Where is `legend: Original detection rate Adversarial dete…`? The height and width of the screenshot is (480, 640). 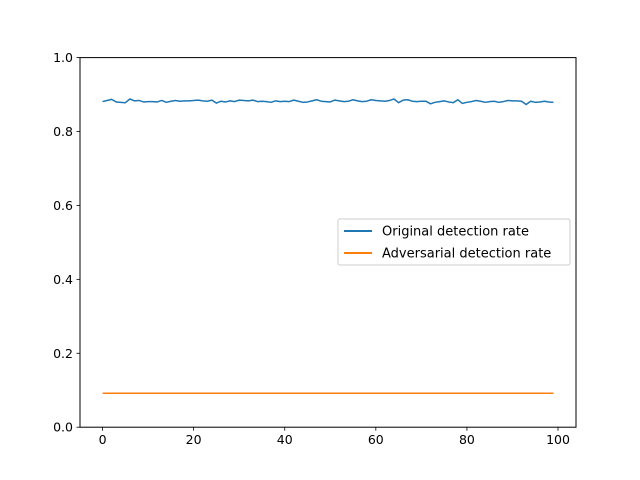
legend: Original detection rate Adversarial dete… is located at coordinates (454, 242).